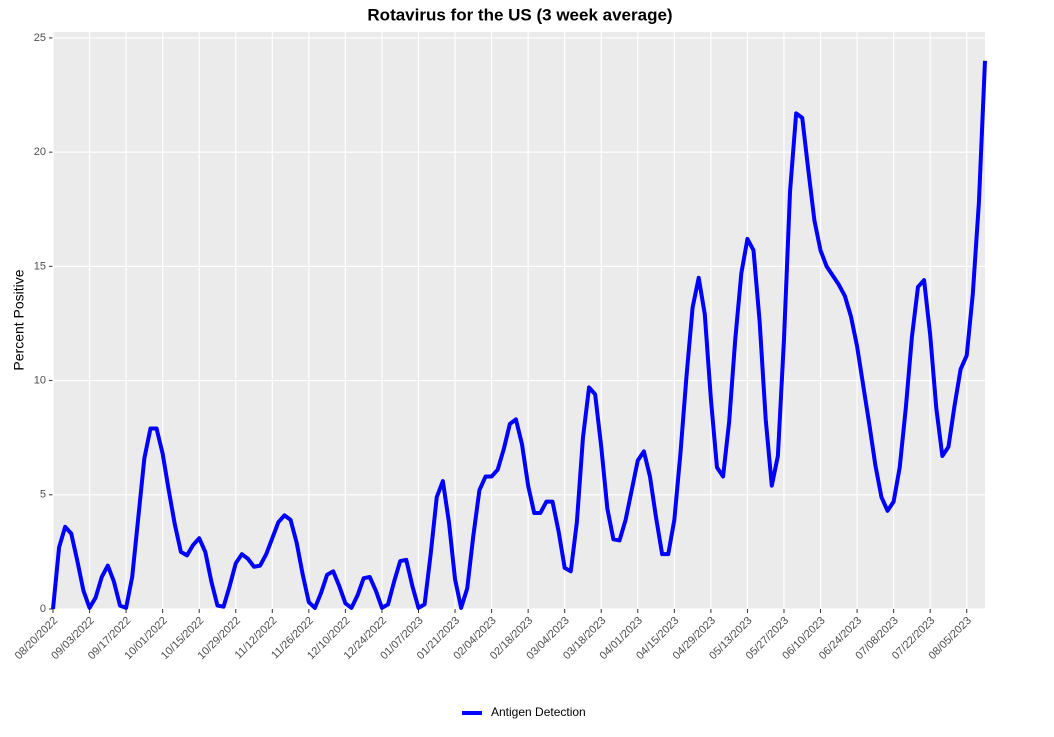 The width and height of the screenshot is (1054, 737). Describe the element at coordinates (40, 152) in the screenshot. I see `y-tick-label: 20` at that location.